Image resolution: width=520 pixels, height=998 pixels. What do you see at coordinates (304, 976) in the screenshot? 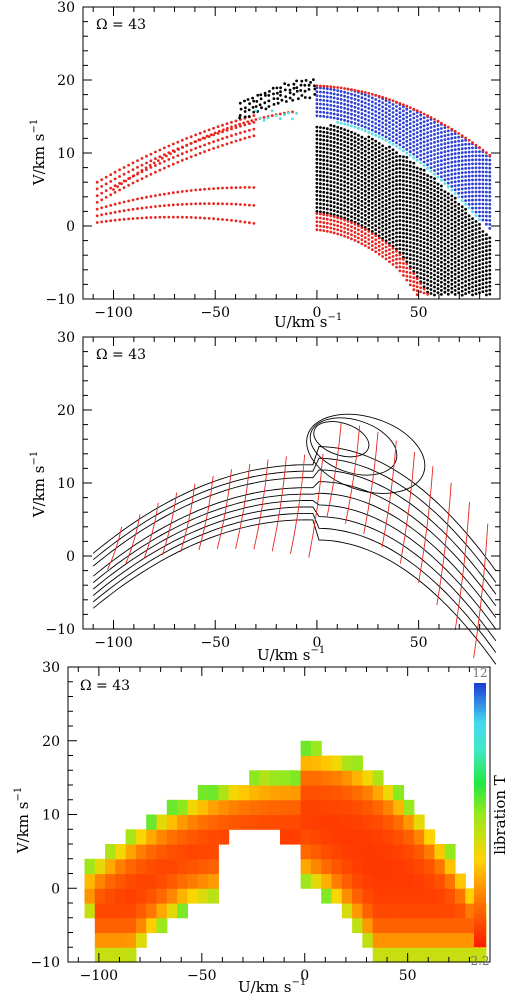
I see `x-tick-label: 0` at bounding box center [304, 976].